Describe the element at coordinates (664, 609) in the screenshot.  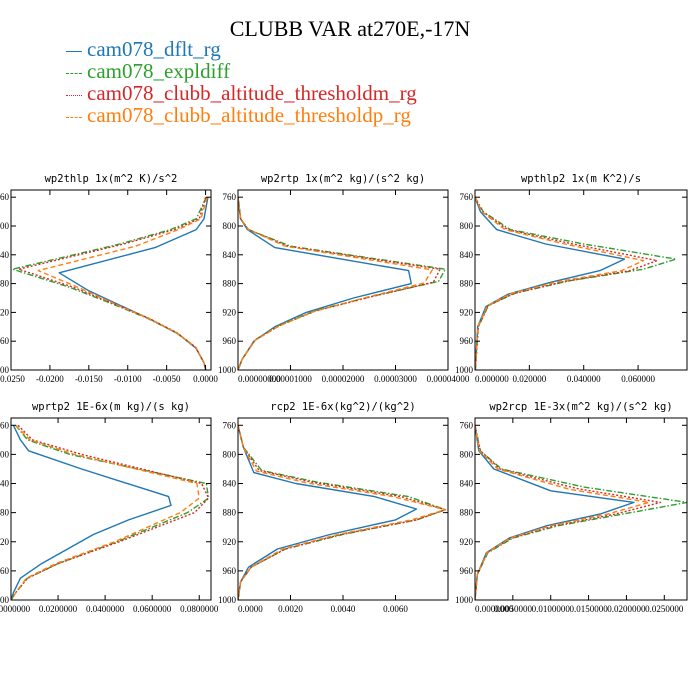
I see `x-tick-label: 0.0250000` at that location.